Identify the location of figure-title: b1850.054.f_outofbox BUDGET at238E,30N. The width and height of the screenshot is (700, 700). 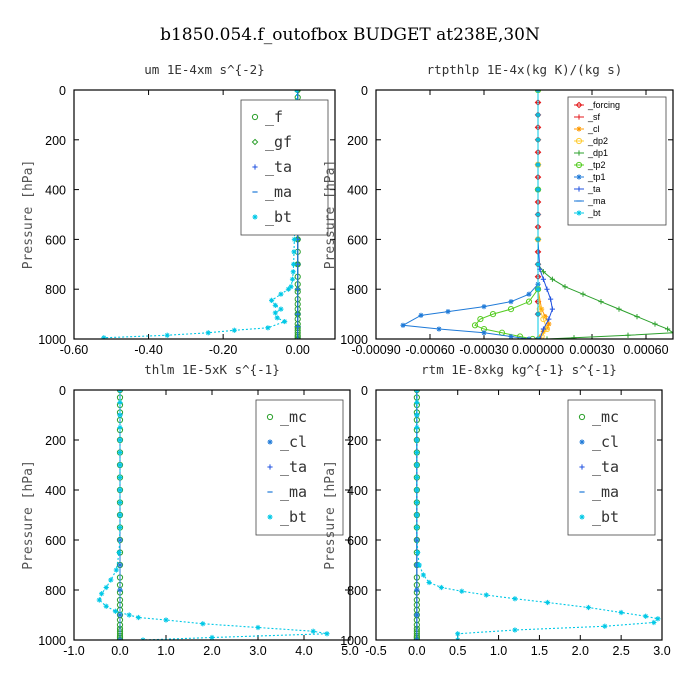
(350, 35).